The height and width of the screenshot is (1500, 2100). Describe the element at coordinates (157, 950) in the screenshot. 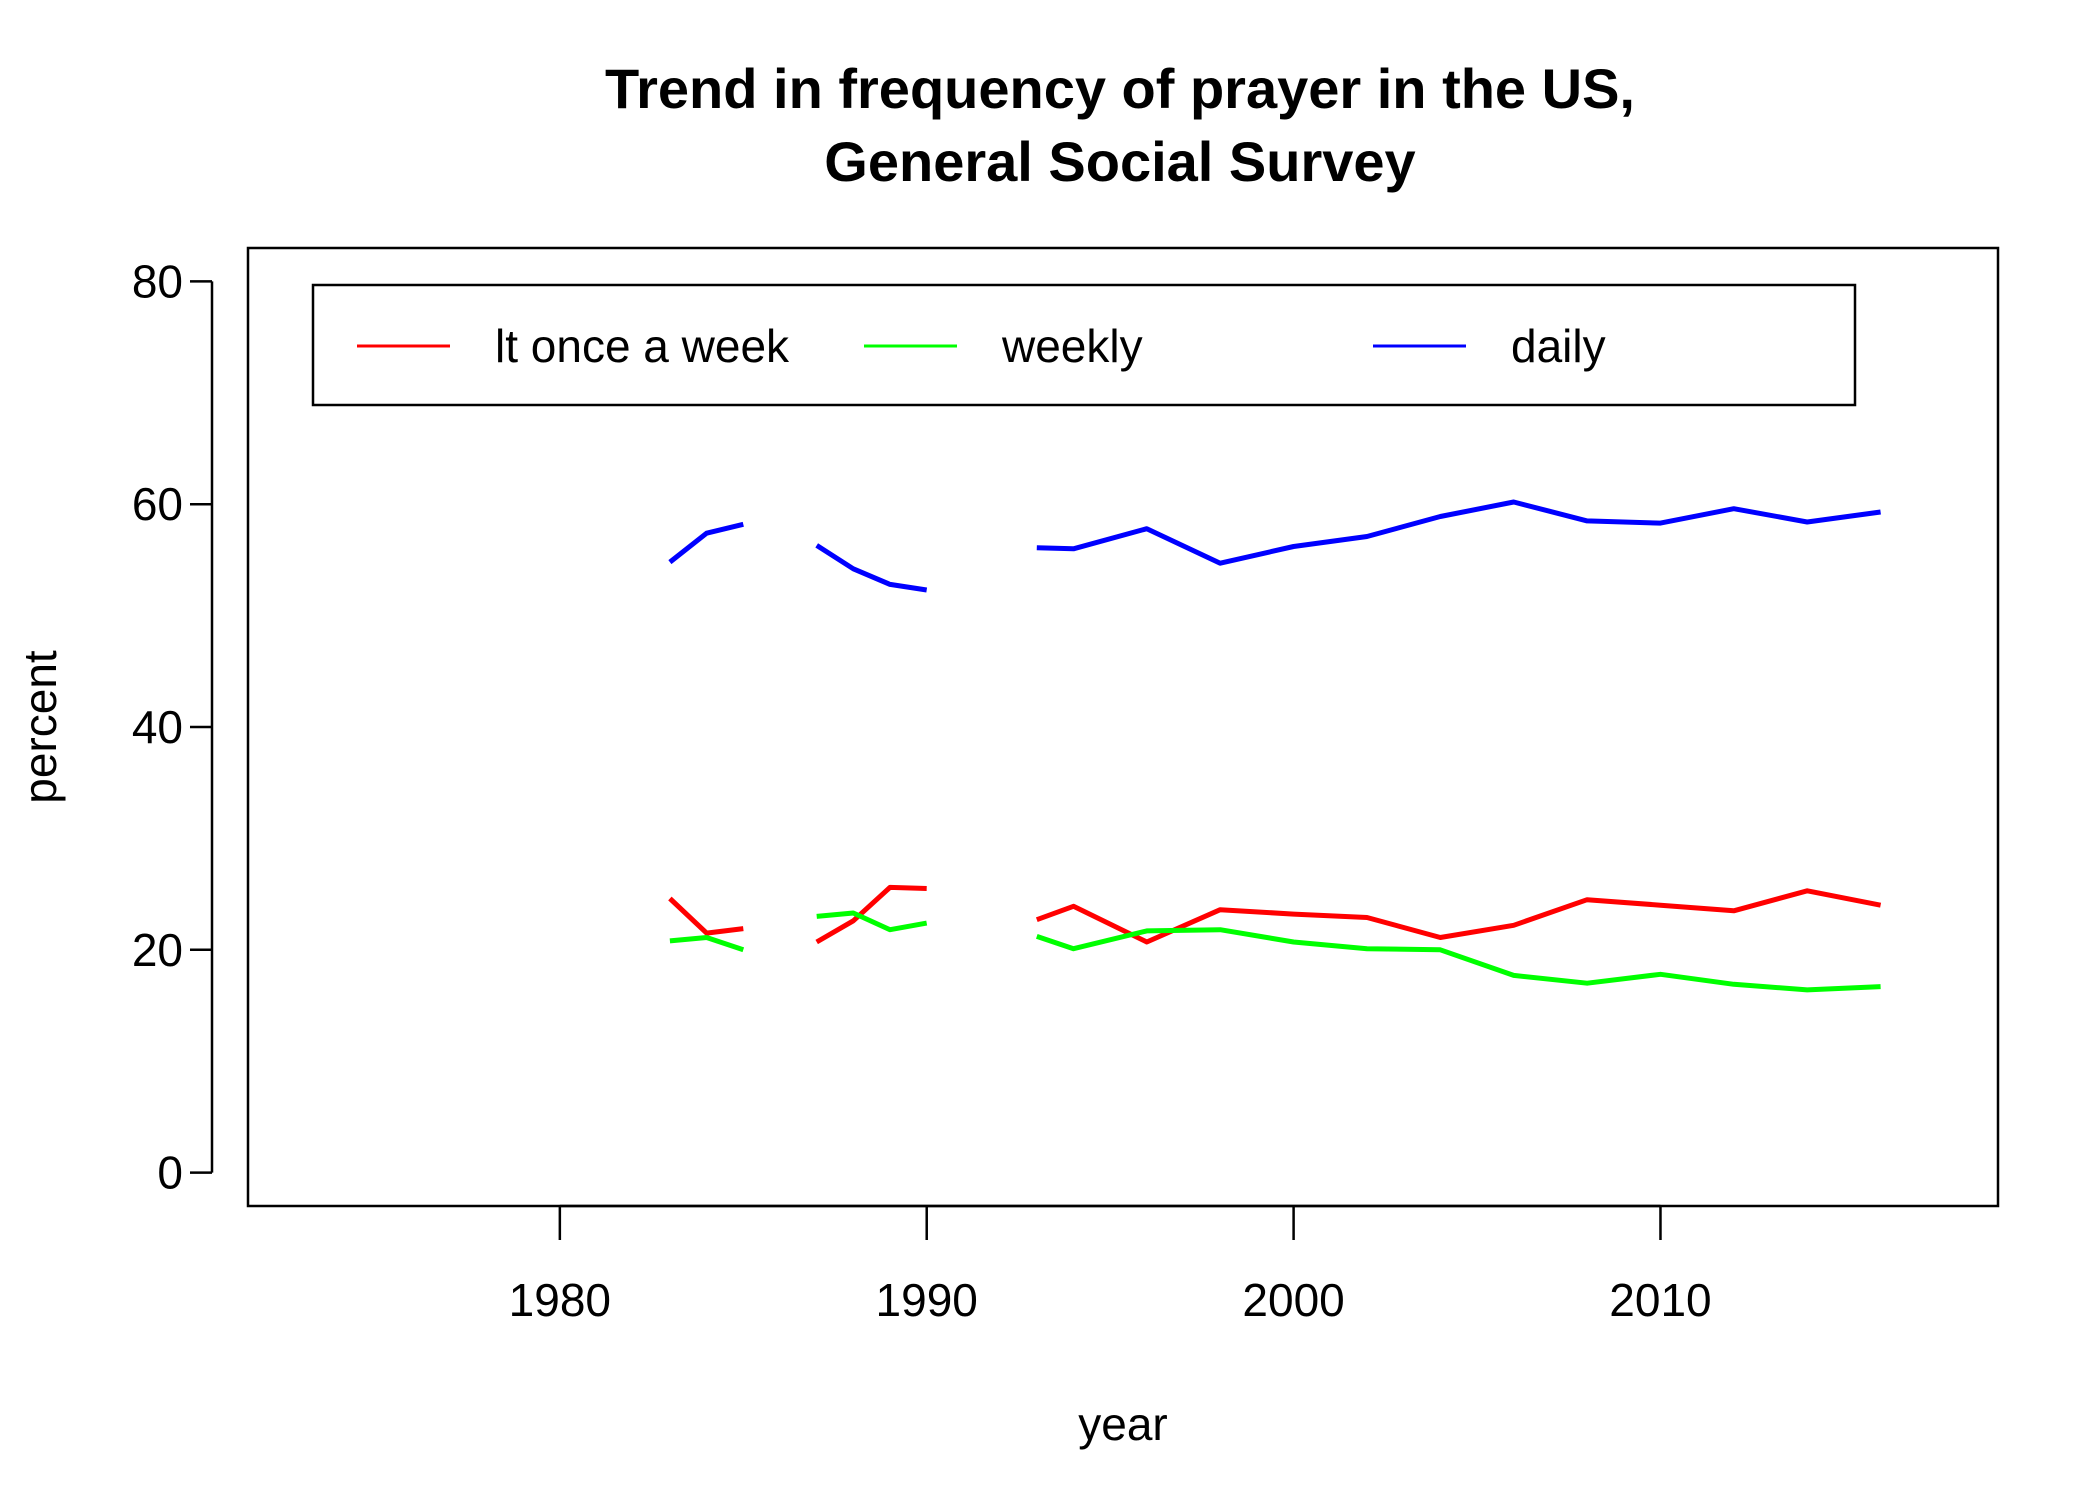

I see `y-tick-label: 20` at that location.